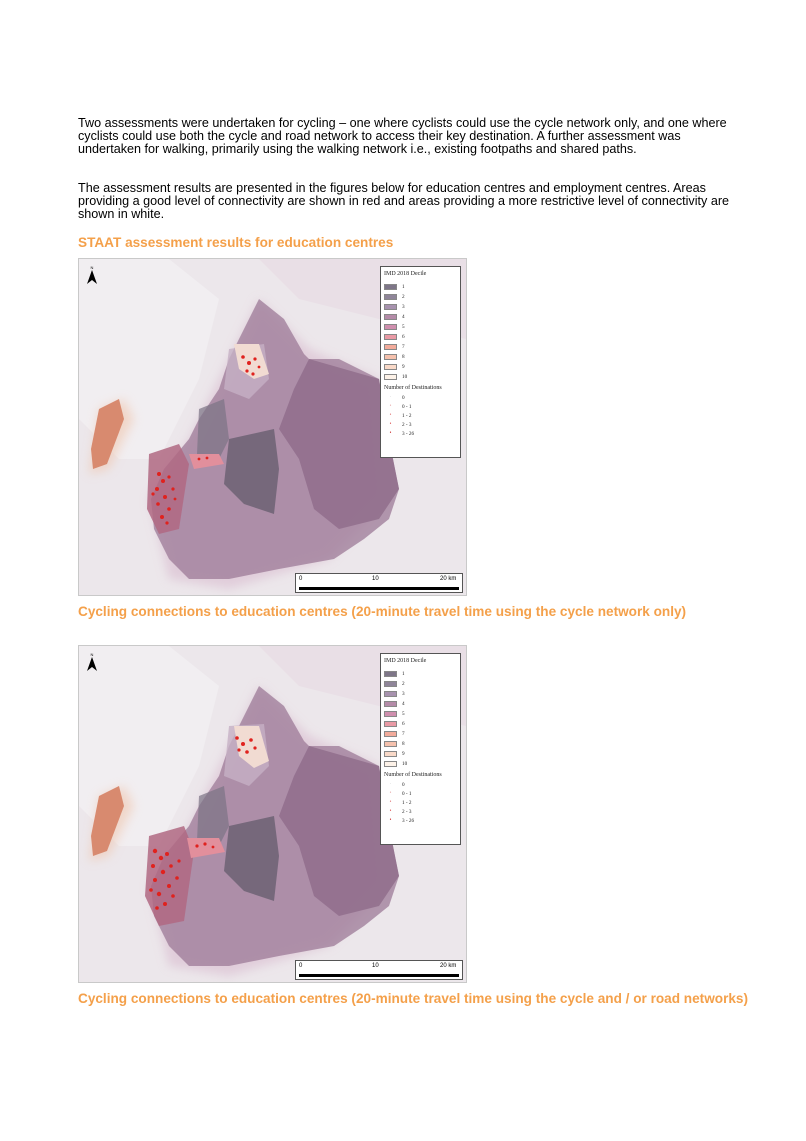  What do you see at coordinates (422, 337) in the screenshot?
I see `legend-row-decile-6: 6` at bounding box center [422, 337].